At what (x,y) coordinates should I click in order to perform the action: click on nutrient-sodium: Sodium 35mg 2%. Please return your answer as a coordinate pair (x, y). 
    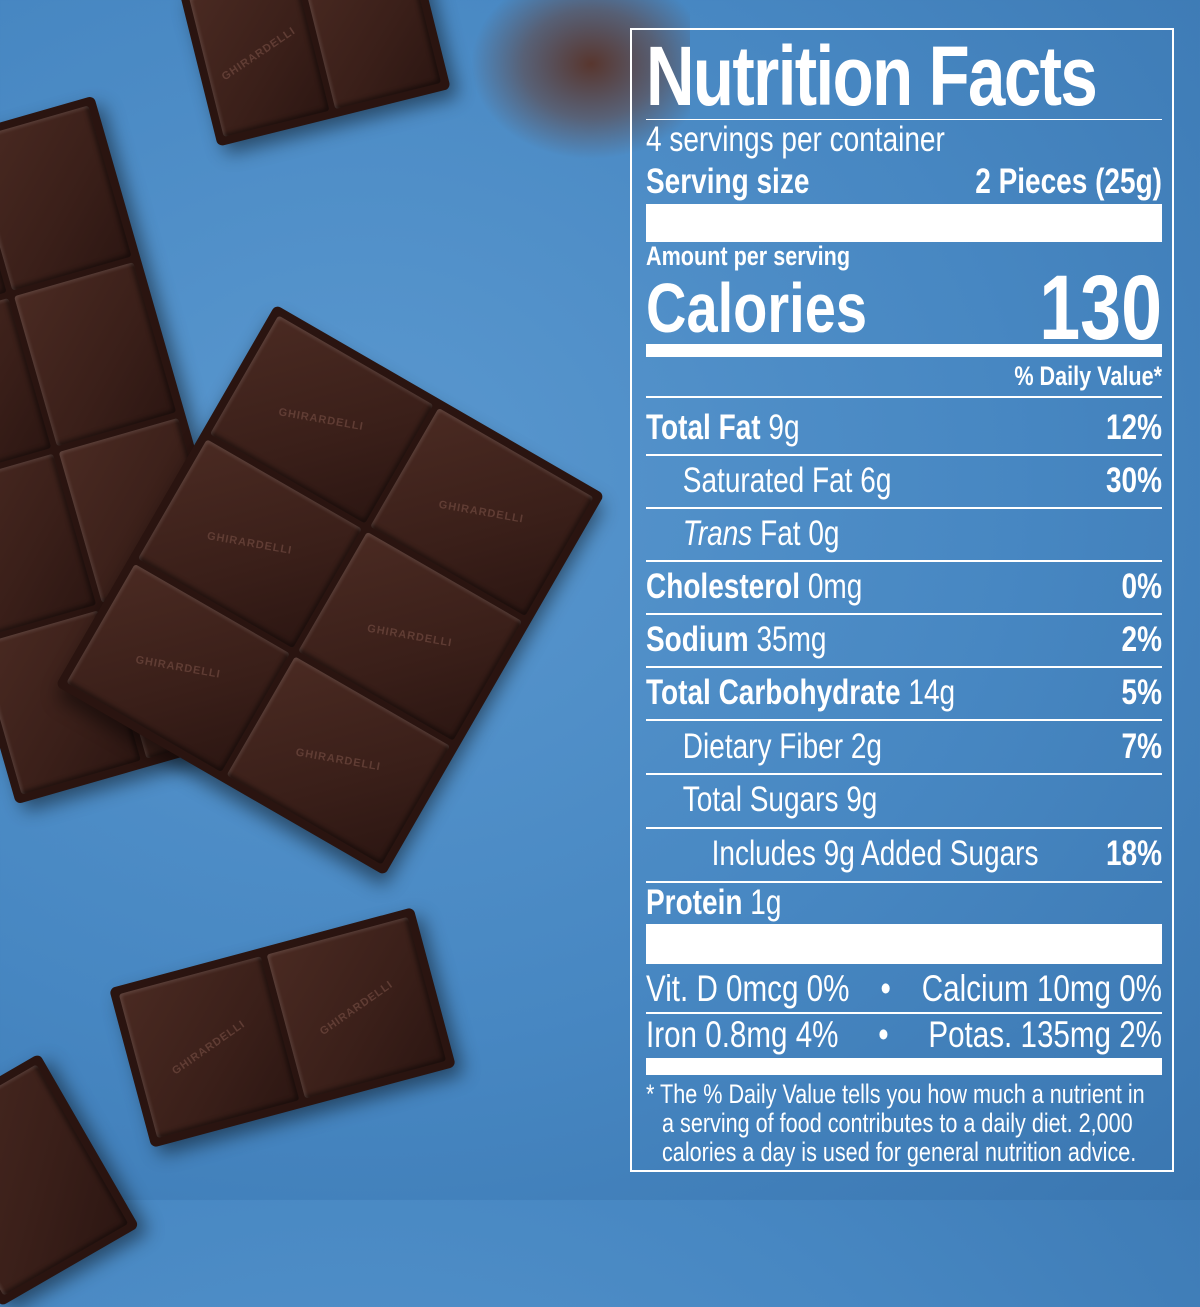
    Looking at the image, I should click on (904, 639).